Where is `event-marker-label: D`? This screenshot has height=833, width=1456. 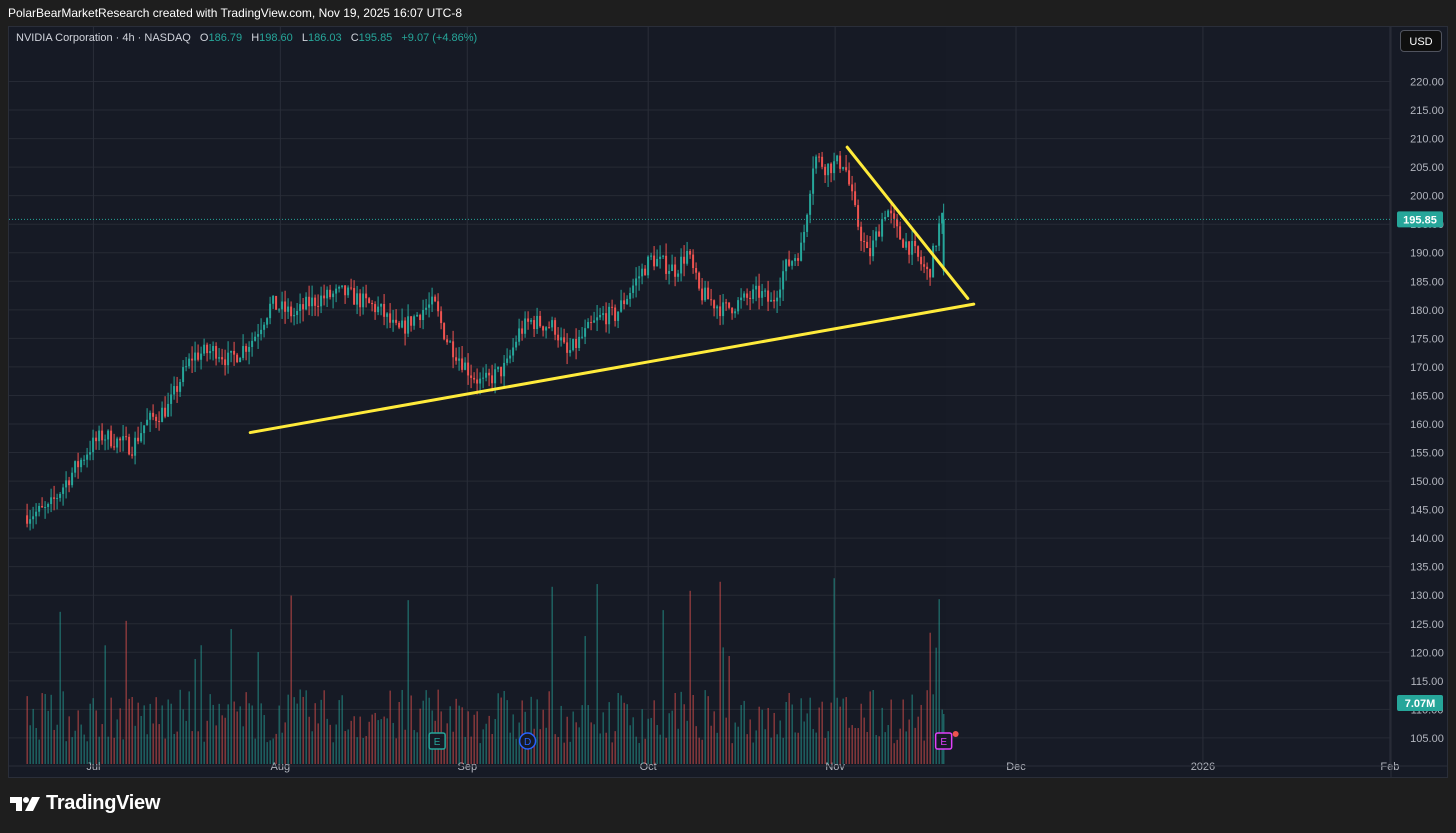 event-marker-label: D is located at coordinates (527, 742).